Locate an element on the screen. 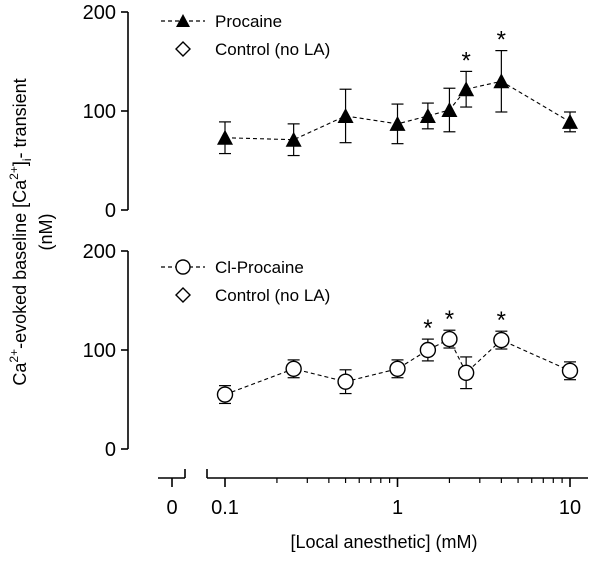 Image resolution: width=600 pixels, height=565 pixels. legend-label: Cl-Procaine is located at coordinates (259, 267).